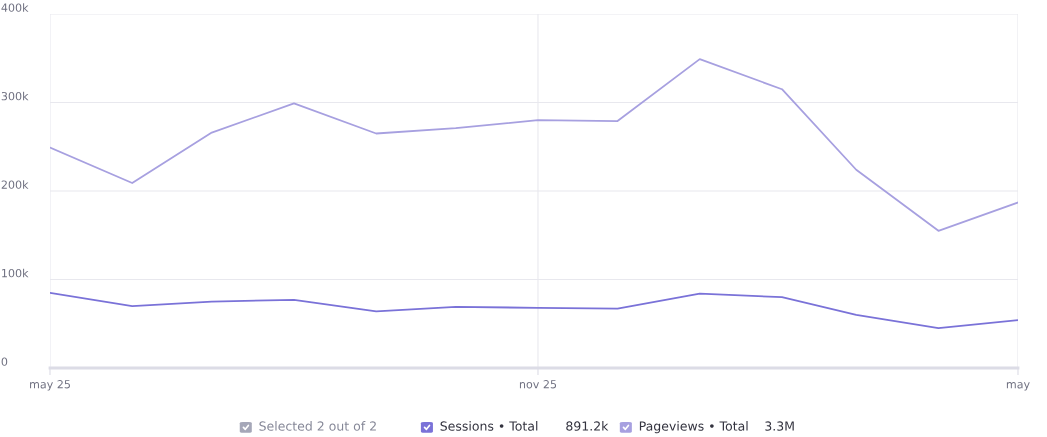 This screenshot has height=437, width=1047. I want to click on y-tick-label: 400k, so click(15, 7).